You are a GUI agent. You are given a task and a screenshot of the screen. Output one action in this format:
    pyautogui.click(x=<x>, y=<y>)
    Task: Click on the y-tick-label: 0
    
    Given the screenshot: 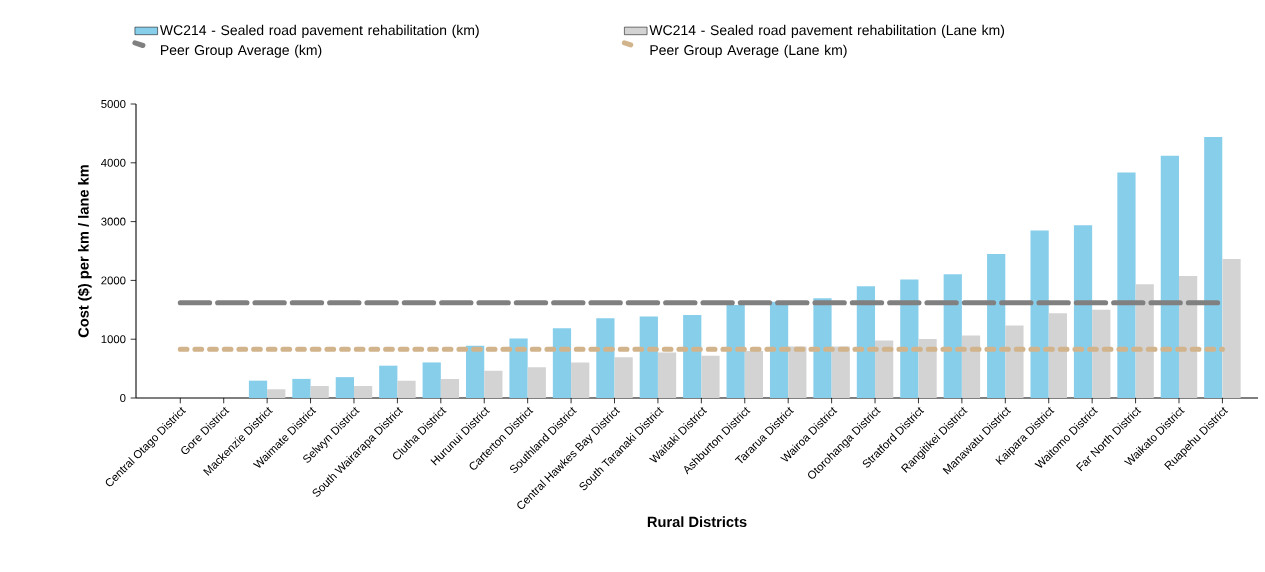 What is the action you would take?
    pyautogui.click(x=123, y=398)
    